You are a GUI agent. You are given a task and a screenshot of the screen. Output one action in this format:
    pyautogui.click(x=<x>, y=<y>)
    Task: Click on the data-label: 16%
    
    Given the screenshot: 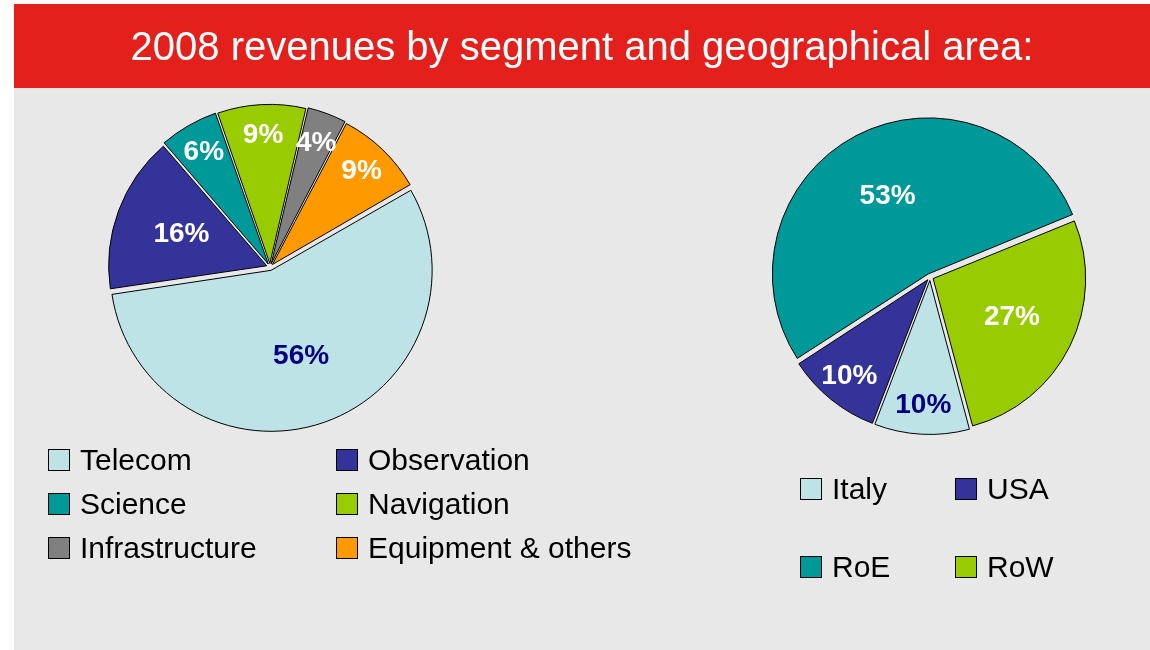 What is the action you would take?
    pyautogui.click(x=181, y=232)
    